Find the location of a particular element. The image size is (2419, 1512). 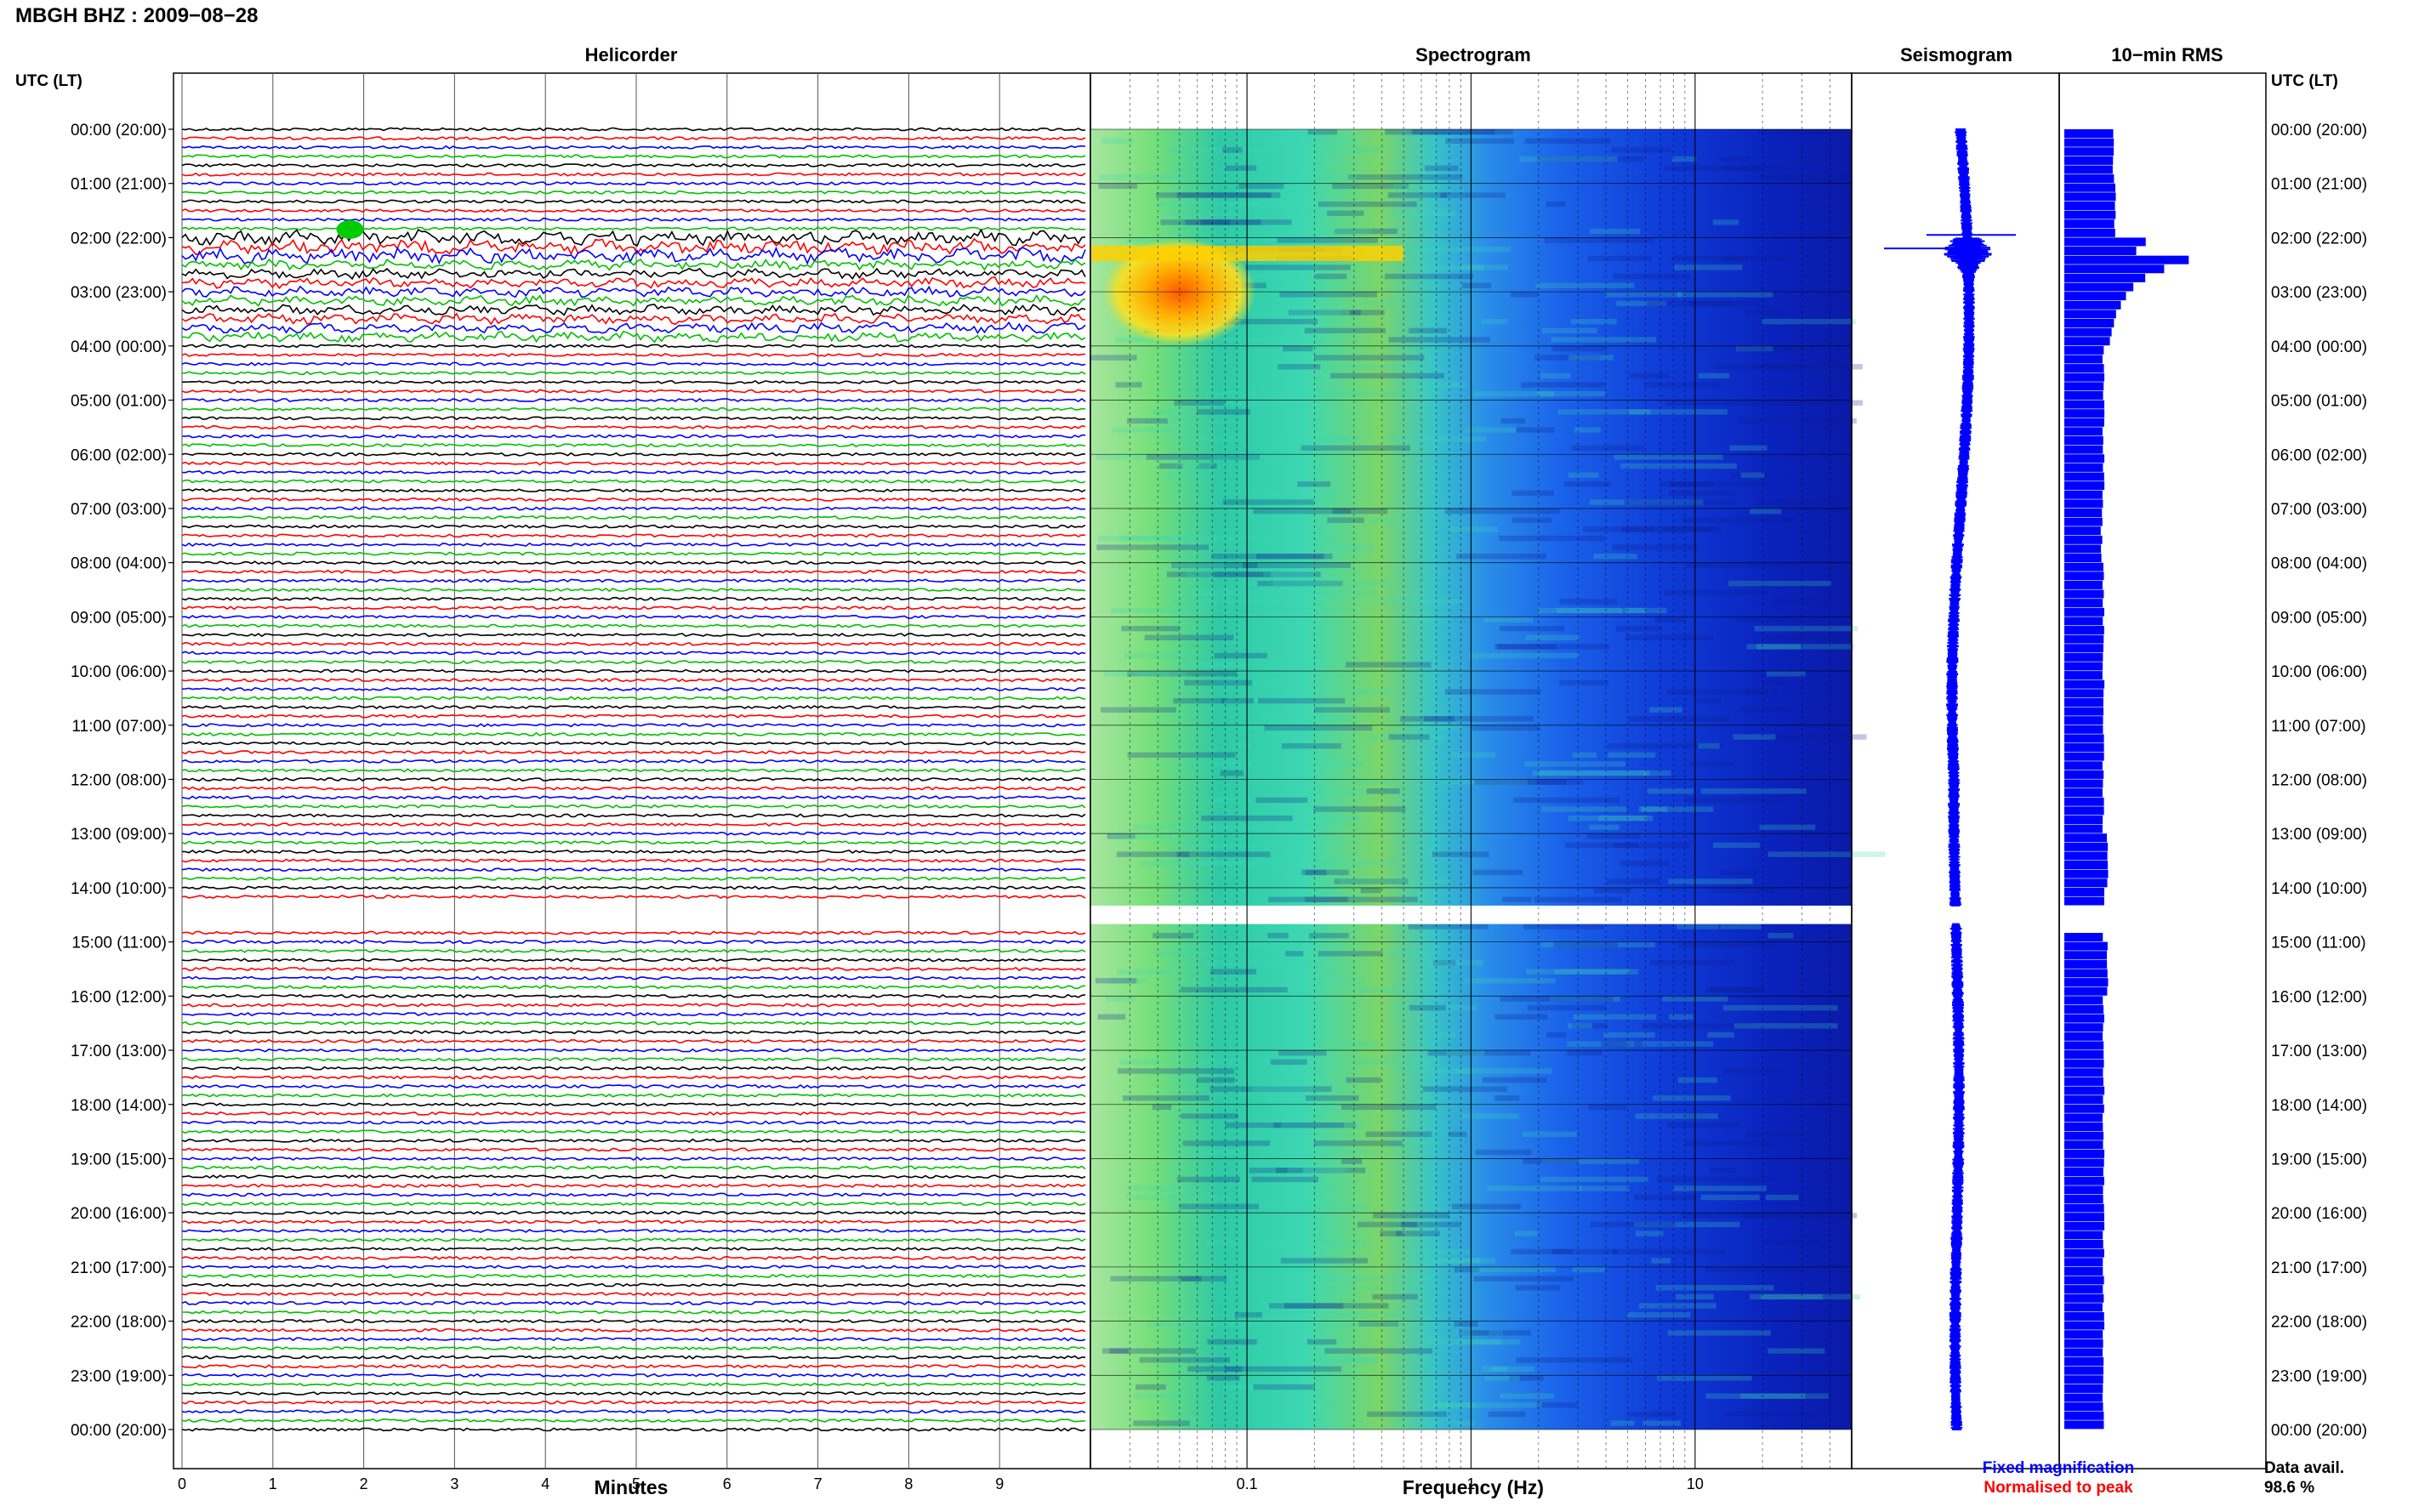

spectrogram-xlabel: Frequency (Hz) is located at coordinates (1473, 1487).